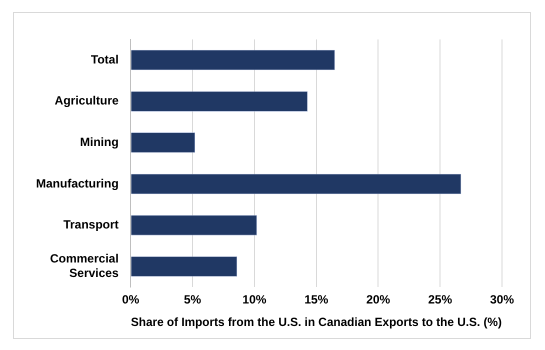 The image size is (545, 350). I want to click on y-tick-label: Transport, so click(91, 225).